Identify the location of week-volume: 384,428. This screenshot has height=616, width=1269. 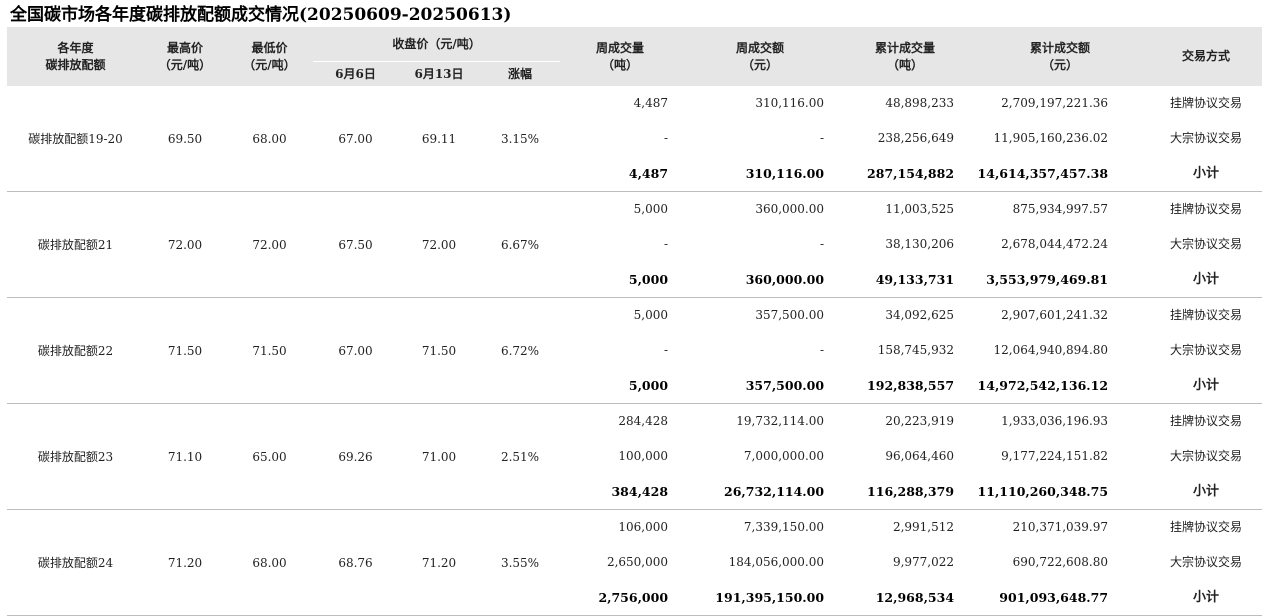
(620, 492).